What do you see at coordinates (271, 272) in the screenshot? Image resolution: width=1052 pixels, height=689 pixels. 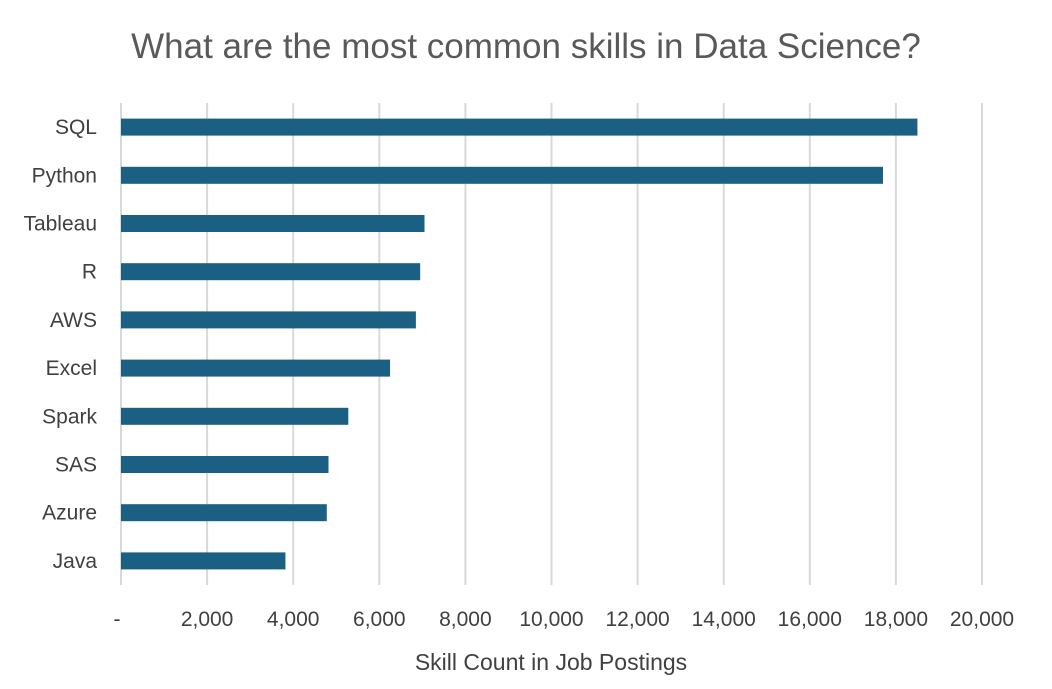 I see `bar-r` at bounding box center [271, 272].